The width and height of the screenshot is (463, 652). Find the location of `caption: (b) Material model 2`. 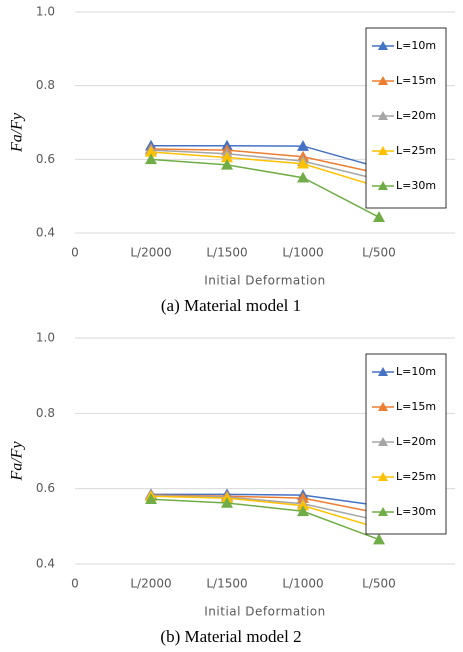

caption: (b) Material model 2 is located at coordinates (230, 636).